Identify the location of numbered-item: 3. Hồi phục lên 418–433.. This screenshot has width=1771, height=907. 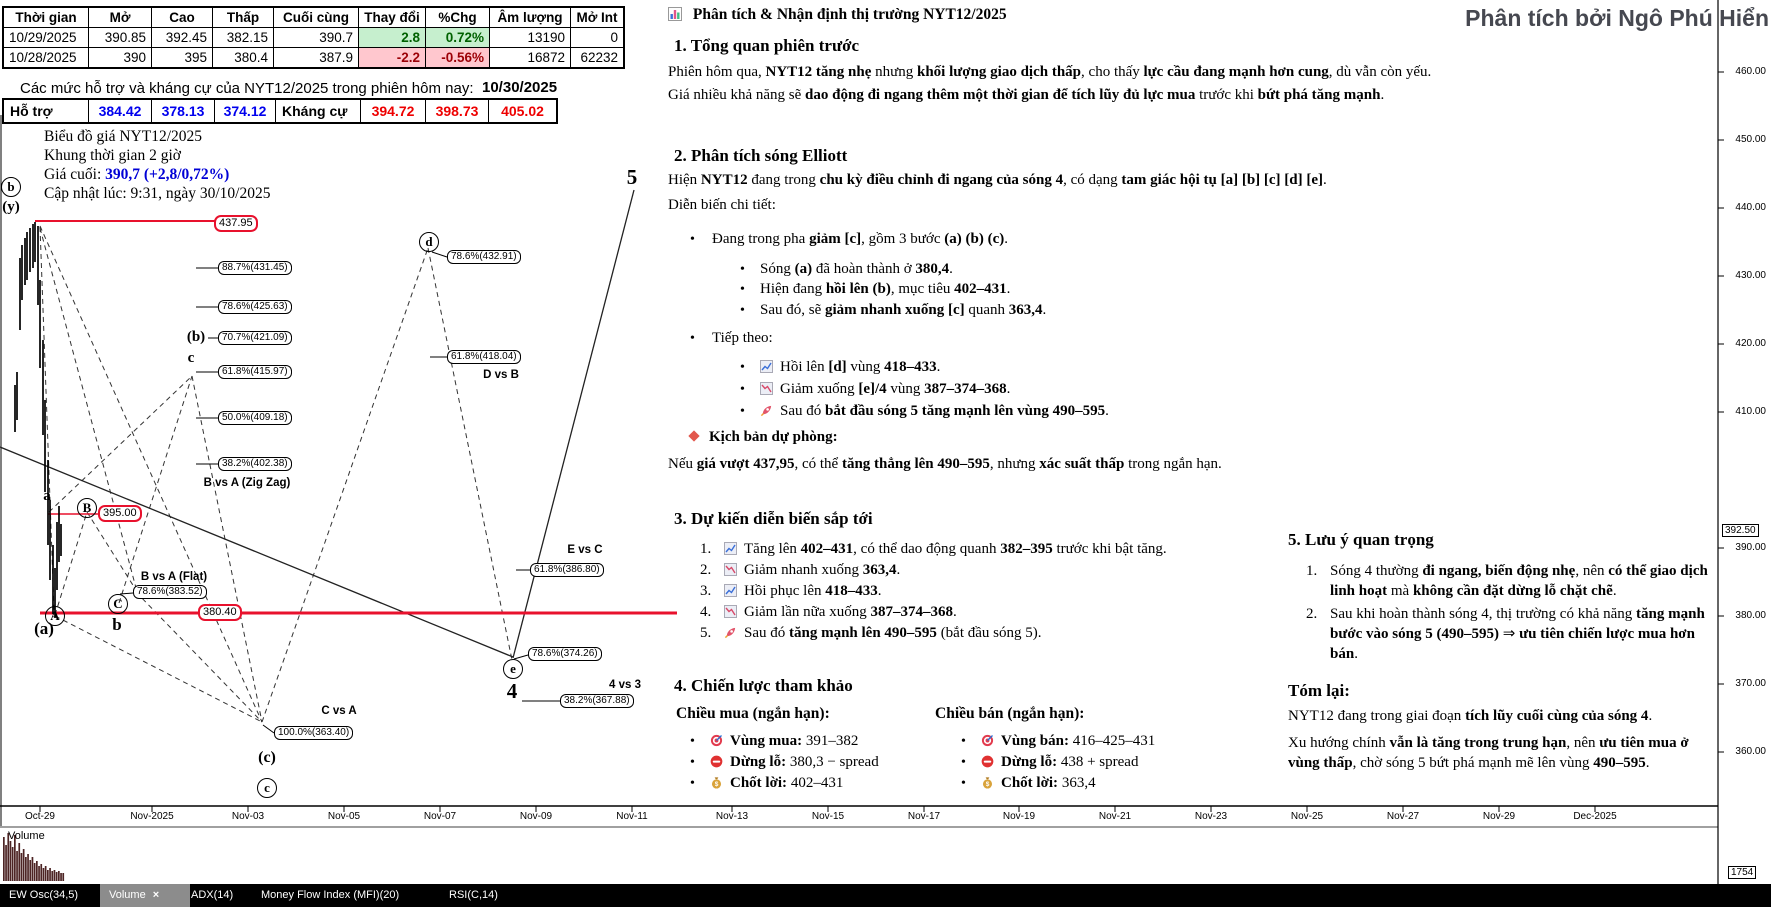
(790, 592).